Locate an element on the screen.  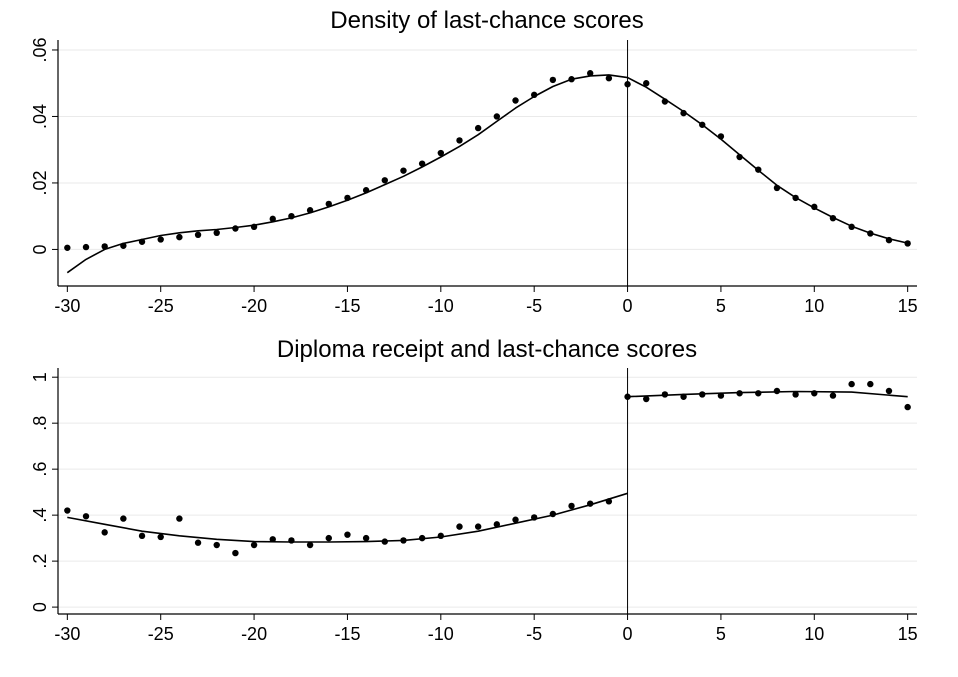
top-x-tick-label-4: -10 is located at coordinates (441, 306).